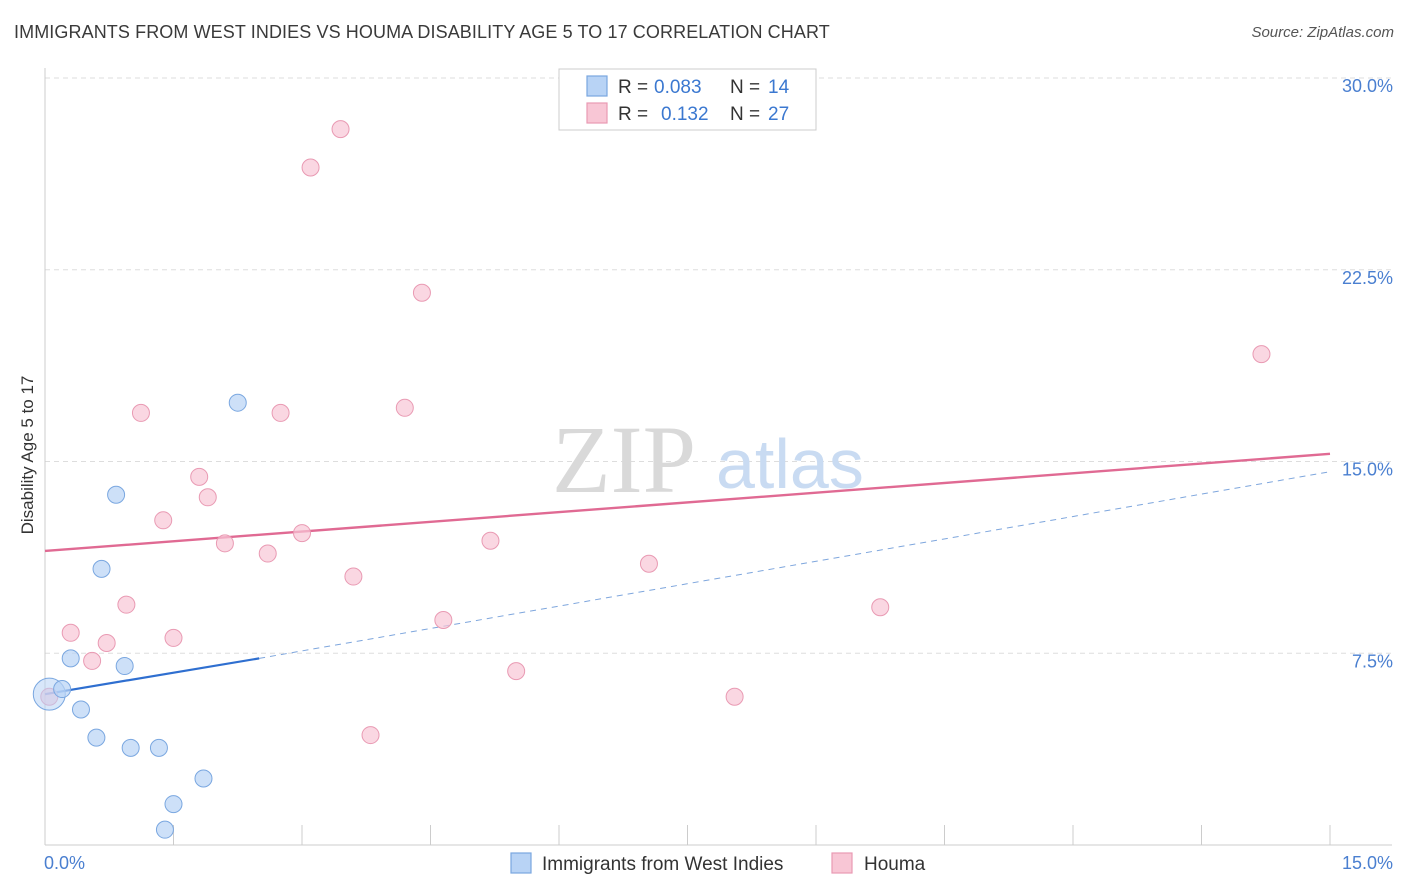 This screenshot has height=892, width=1406. Describe the element at coordinates (1372, 661) in the screenshot. I see `y-tick-label-0: 7.5%` at that location.